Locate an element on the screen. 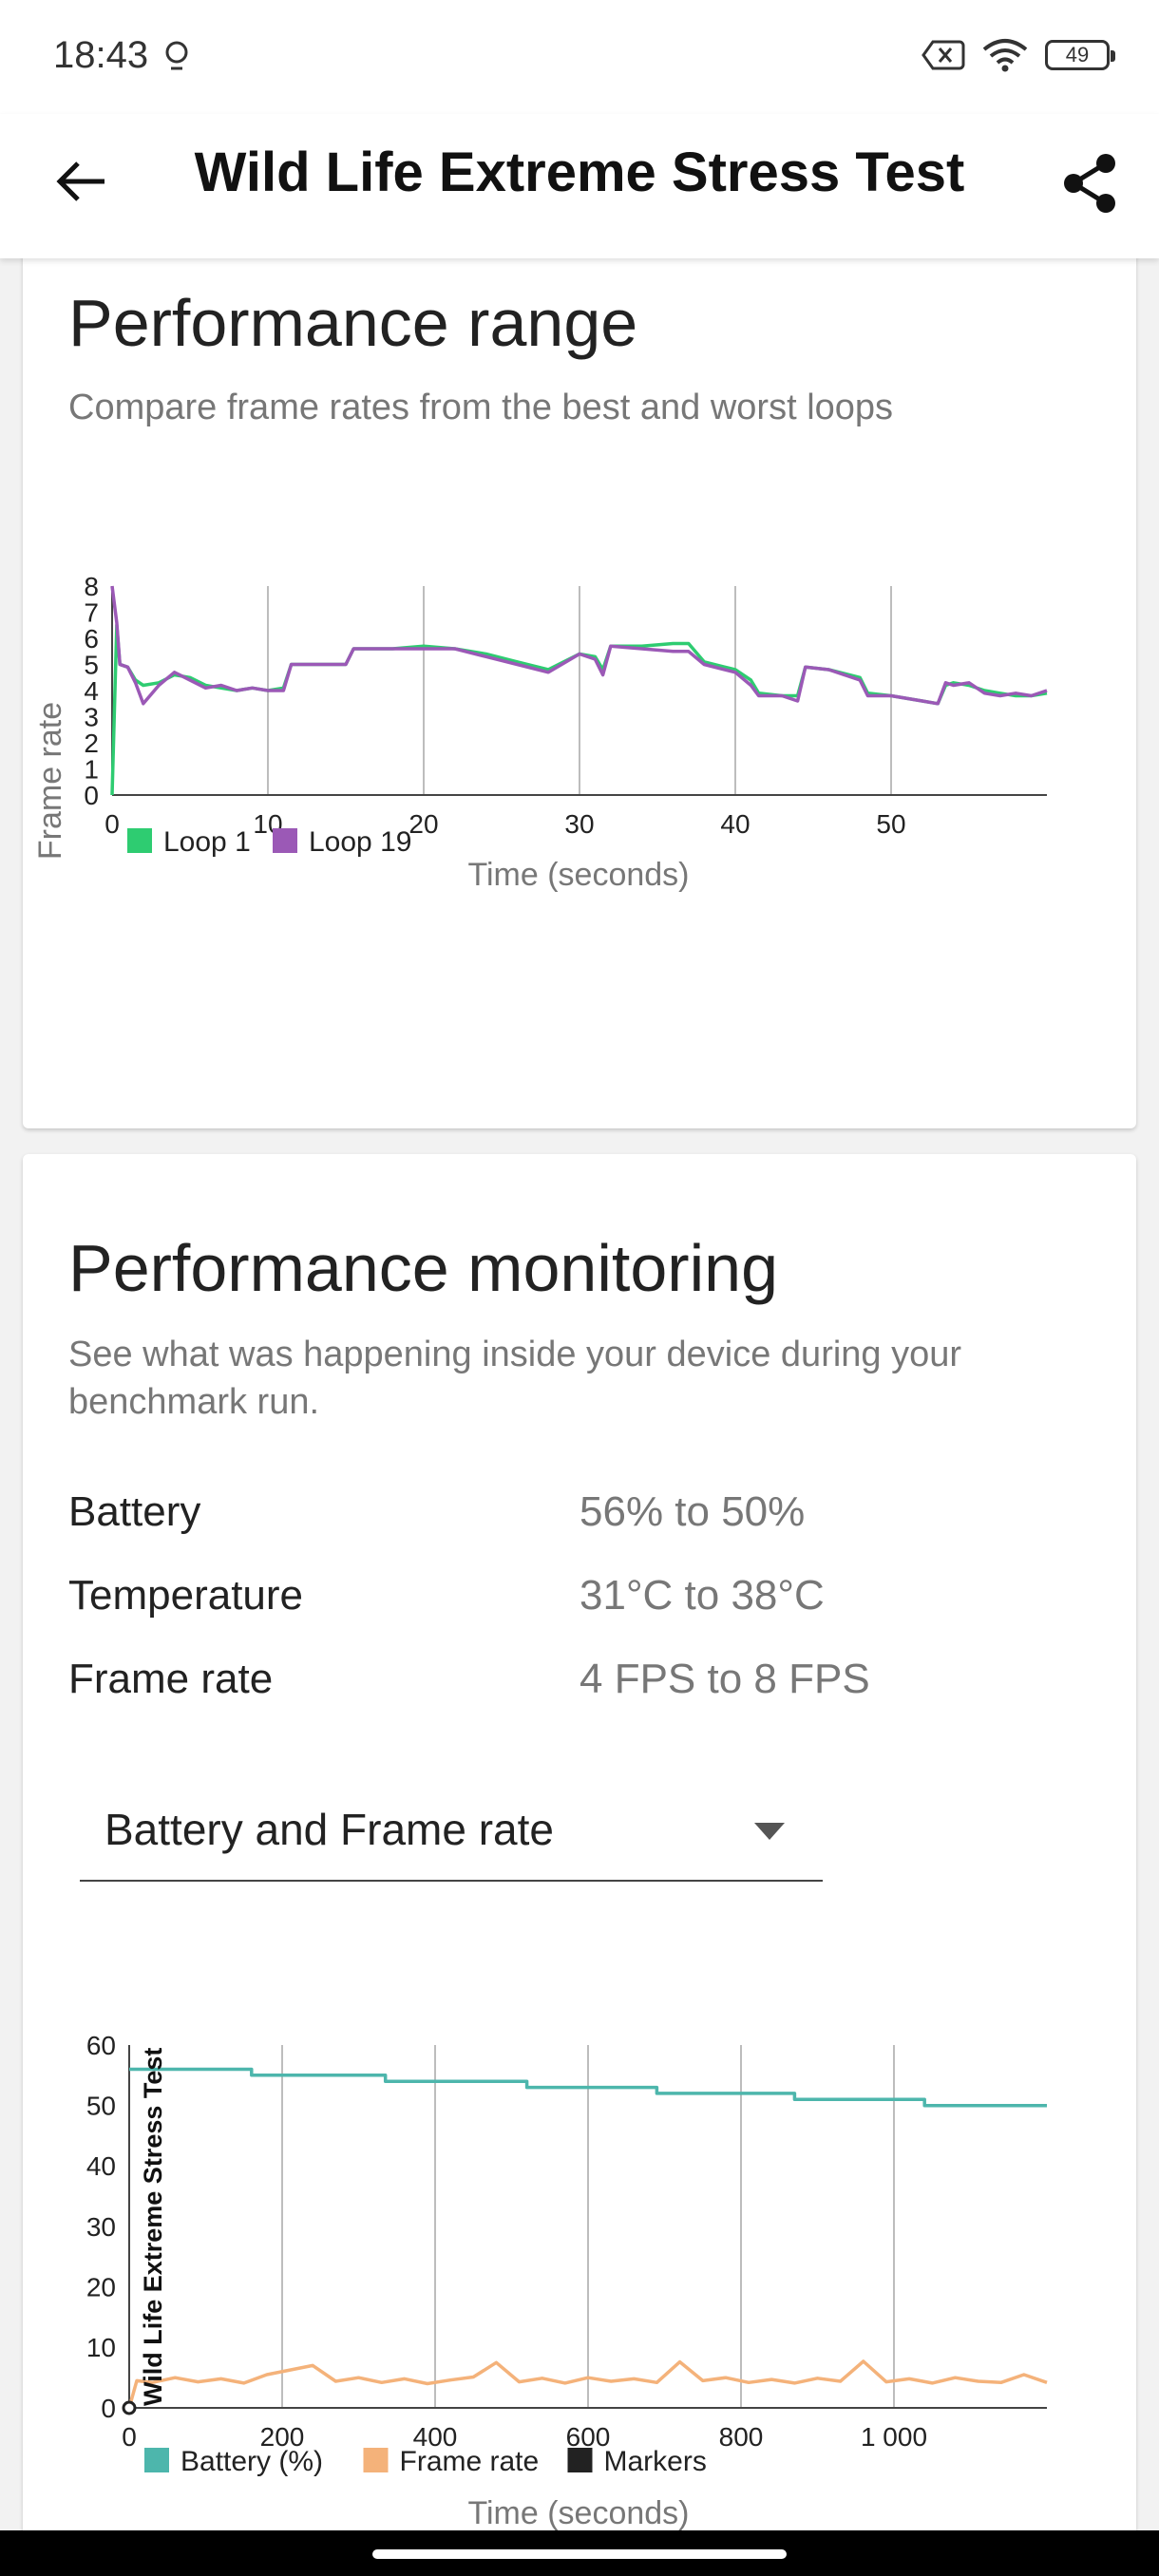 Image resolution: width=1159 pixels, height=2576 pixels. home-gesture-handle is located at coordinates (579, 2554).